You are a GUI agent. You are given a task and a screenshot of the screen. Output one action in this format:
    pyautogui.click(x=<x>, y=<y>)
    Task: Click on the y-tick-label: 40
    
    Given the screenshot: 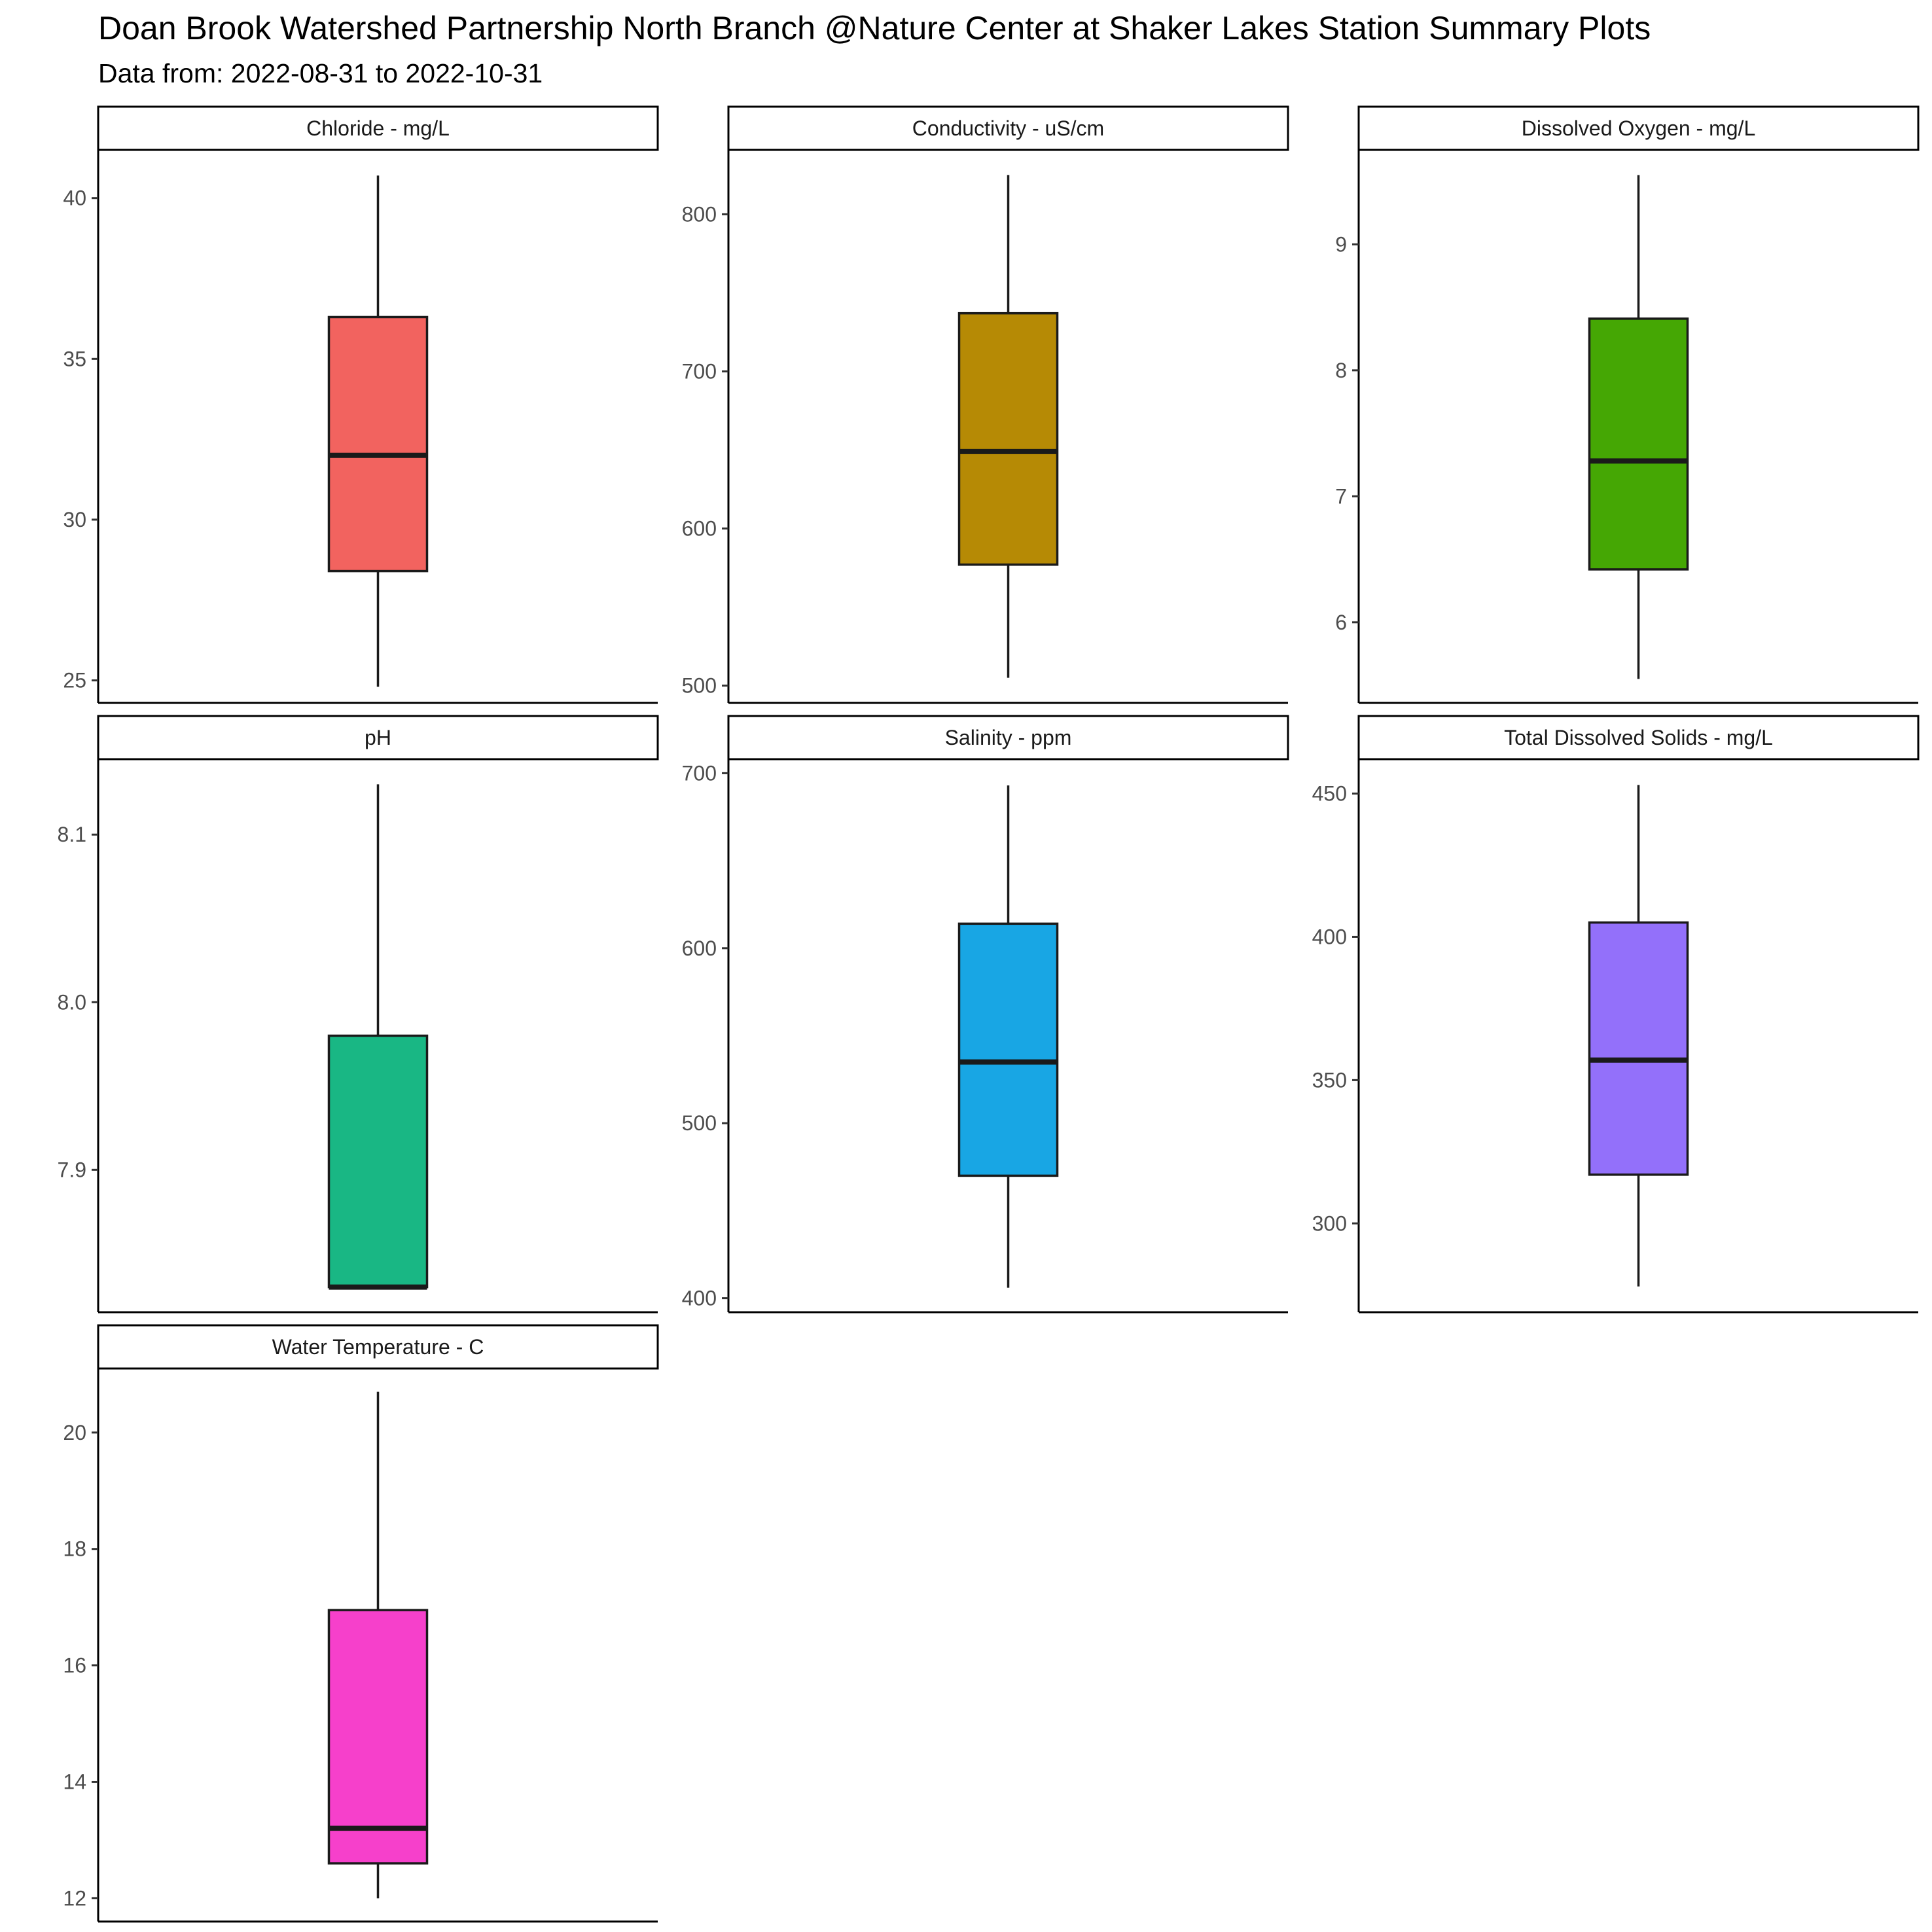 What is the action you would take?
    pyautogui.click(x=74, y=198)
    